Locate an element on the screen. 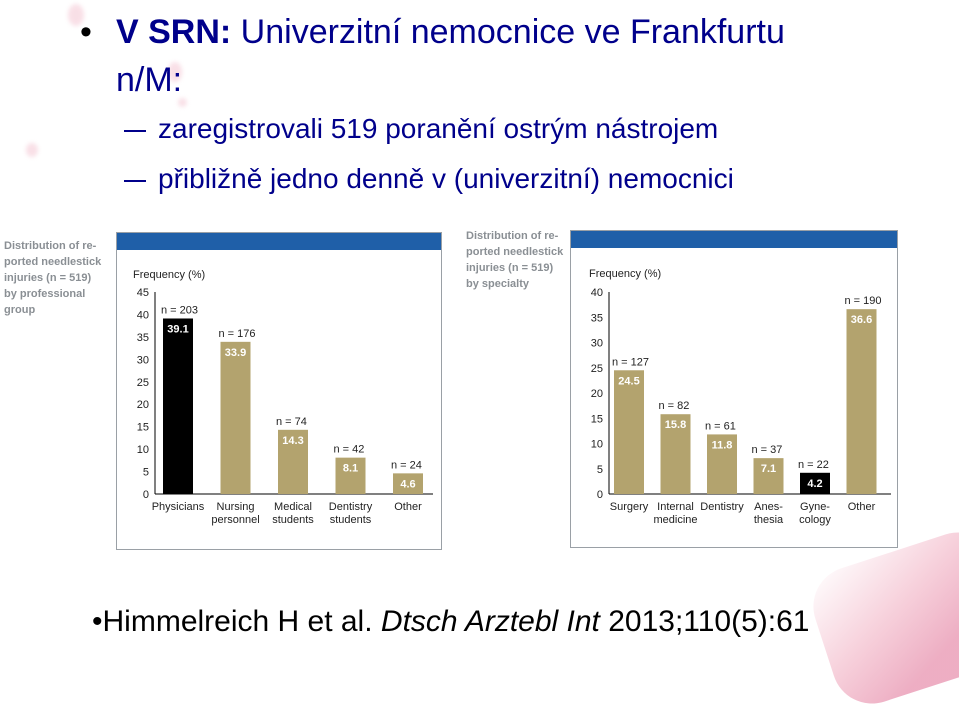 This screenshot has width=959, height=714. x-tick-label: Medical is located at coordinates (293, 507).